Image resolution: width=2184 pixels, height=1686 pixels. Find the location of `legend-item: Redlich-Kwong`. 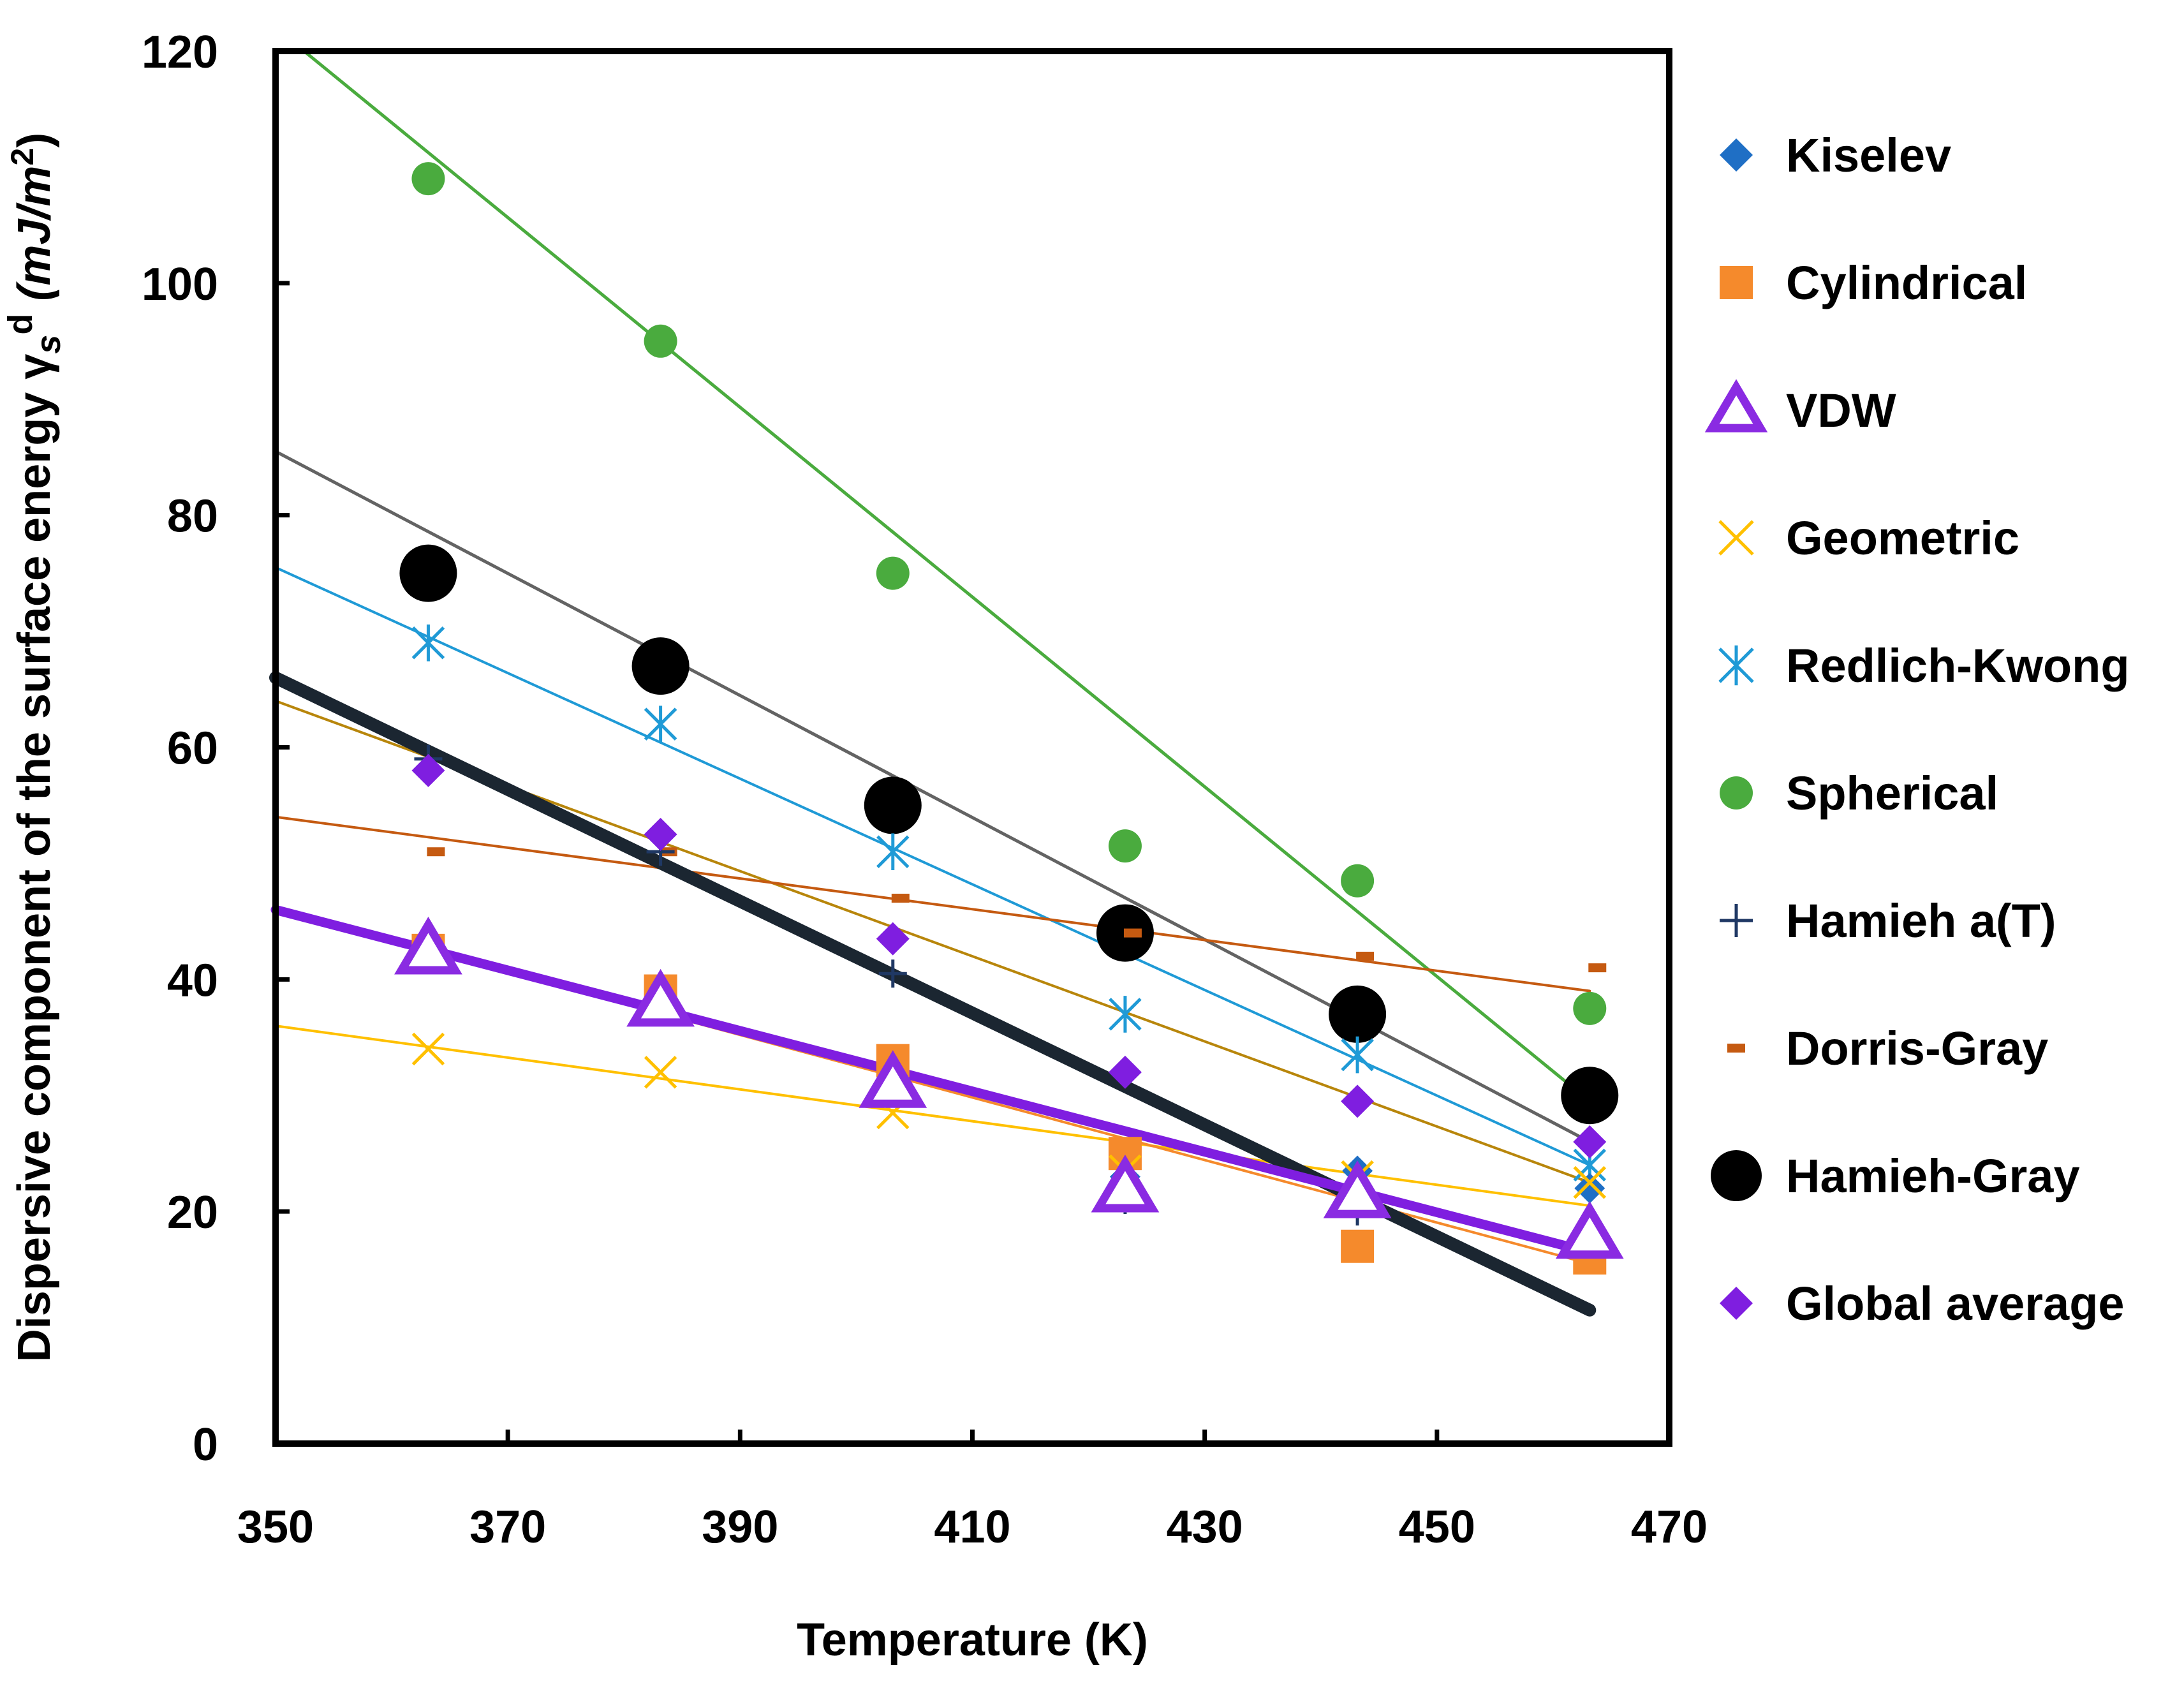

legend-item: Redlich-Kwong is located at coordinates (1924, 665).